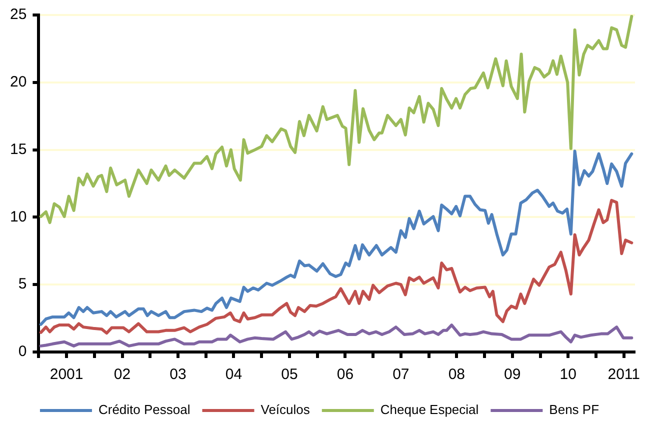  What do you see at coordinates (18, 15) in the screenshot?
I see `y-tick-label: 25` at bounding box center [18, 15].